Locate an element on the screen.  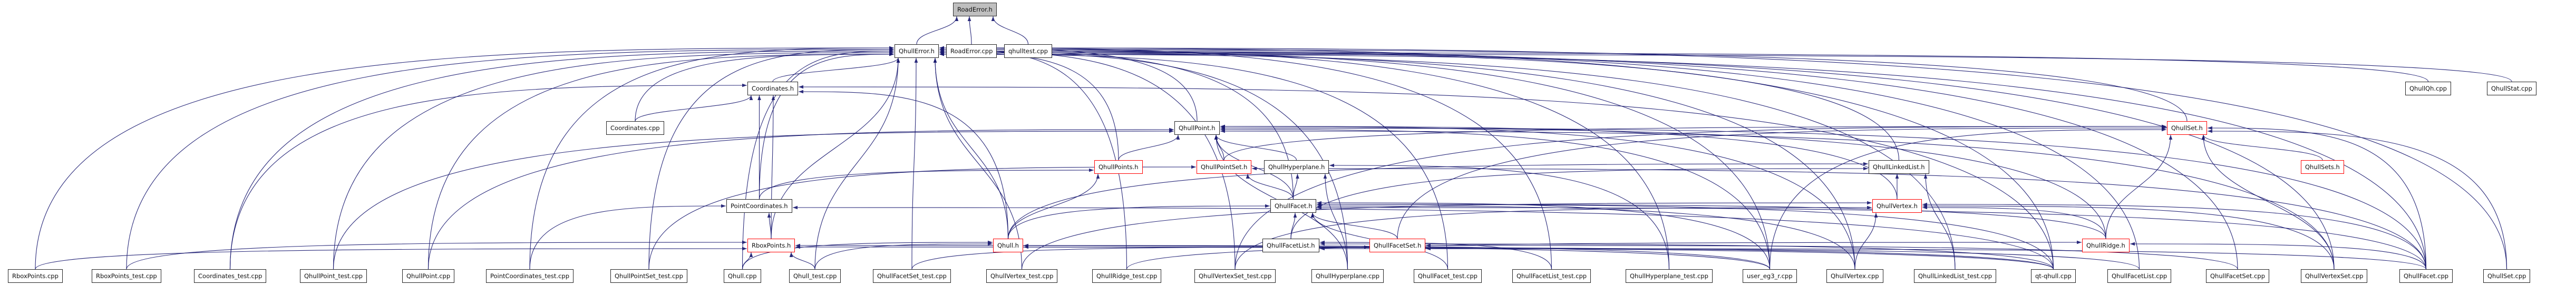
graph-node-qhullstat_cpp: QhullStat.cpp is located at coordinates (2511, 88).